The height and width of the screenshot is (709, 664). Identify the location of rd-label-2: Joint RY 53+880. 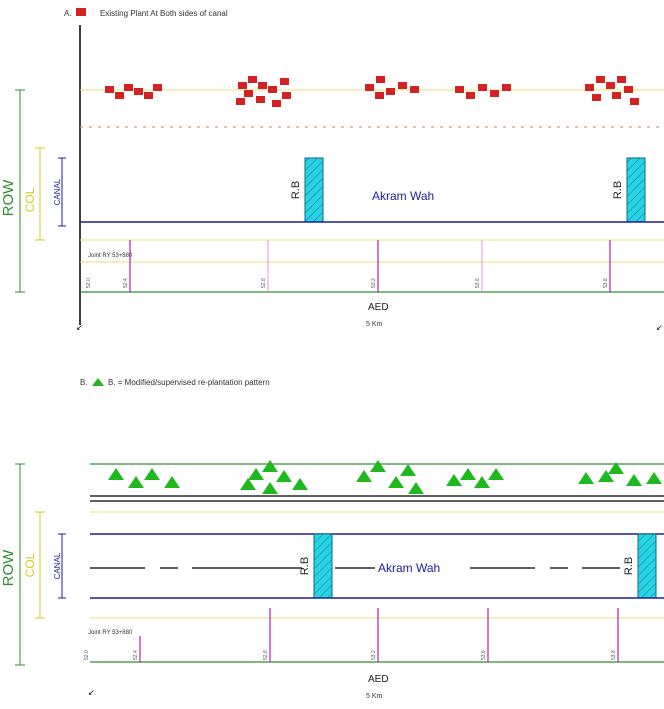
(110, 633).